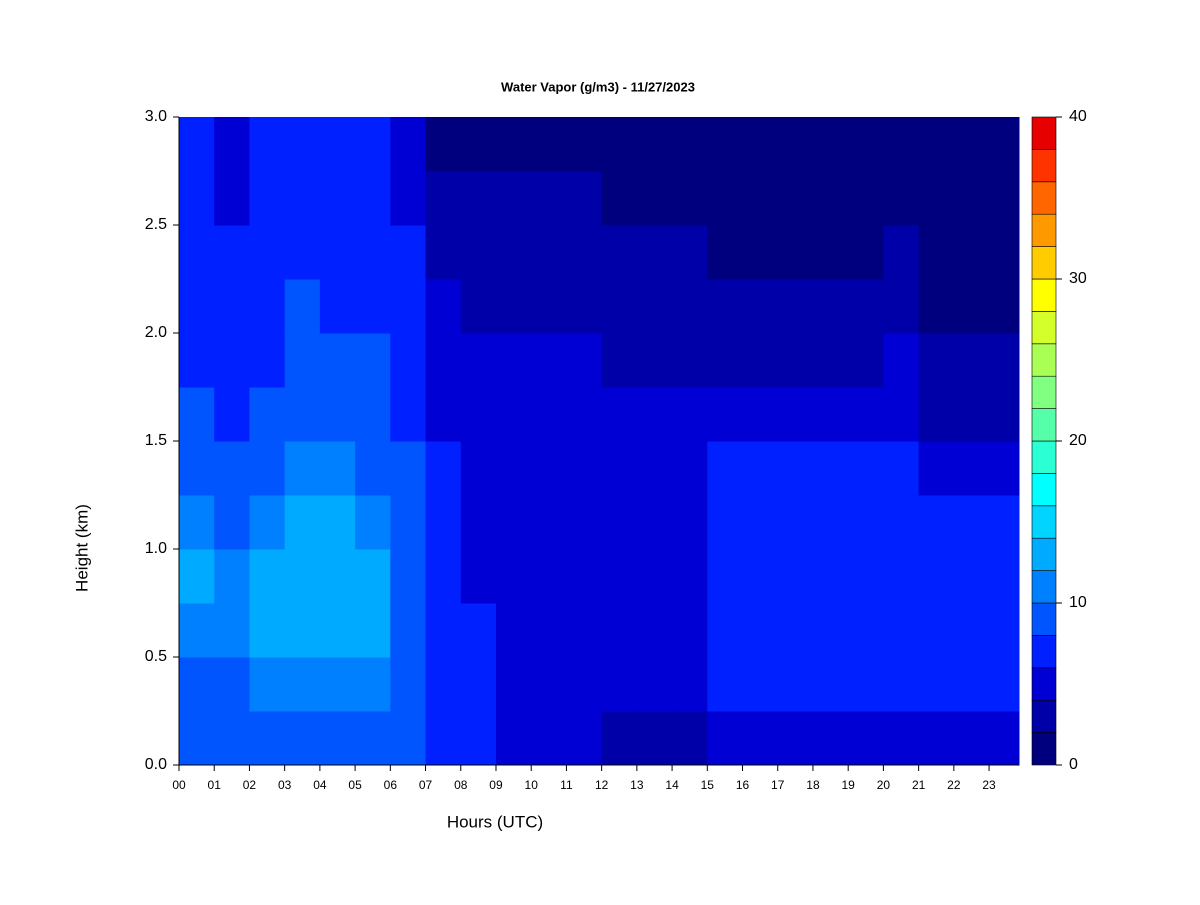 The image size is (1200, 905). I want to click on x-tick-label: 12, so click(602, 785).